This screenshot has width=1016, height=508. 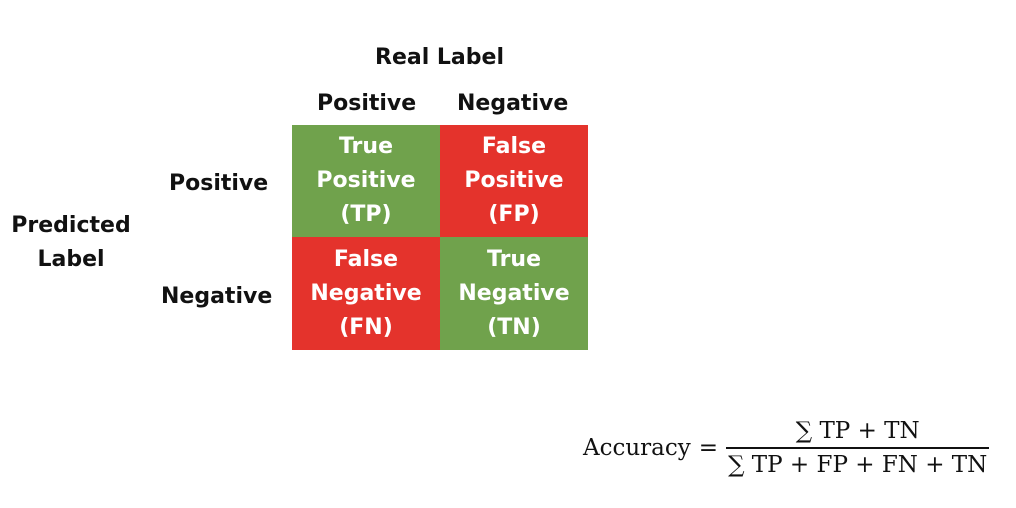 What do you see at coordinates (858, 464) in the screenshot?
I see `formula-denominator: ∑ TP + FP + FN + TN` at bounding box center [858, 464].